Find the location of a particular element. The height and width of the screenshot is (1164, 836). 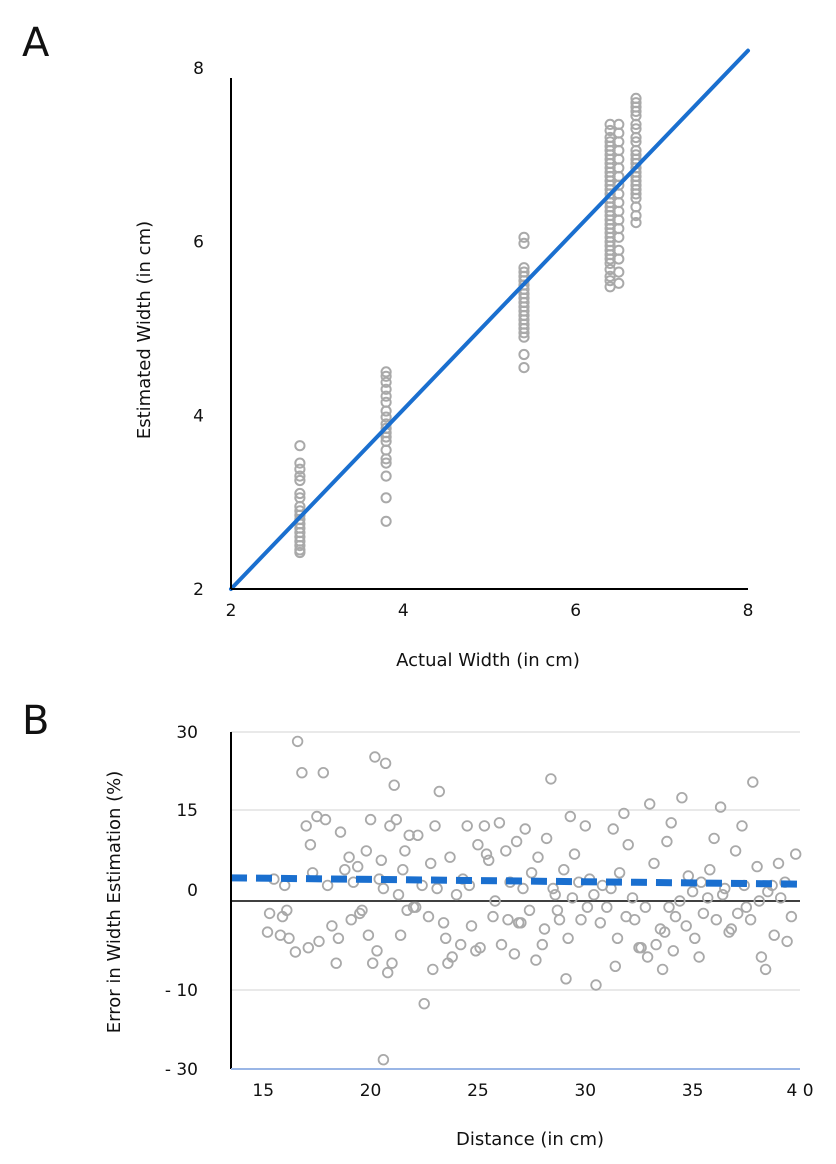

panel-a-x-tick-label: 2 is located at coordinates (231, 611).